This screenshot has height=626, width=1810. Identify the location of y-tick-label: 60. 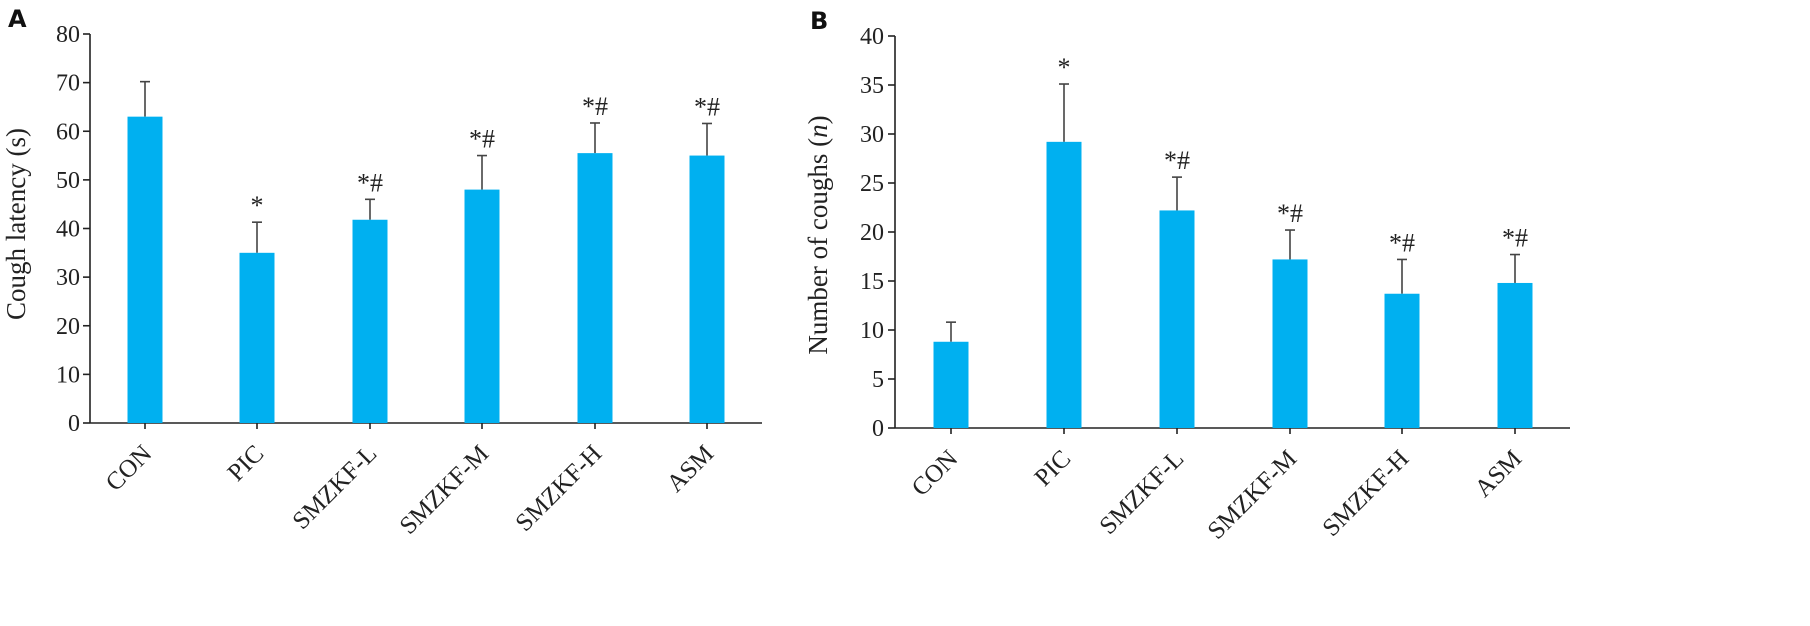
(68, 132).